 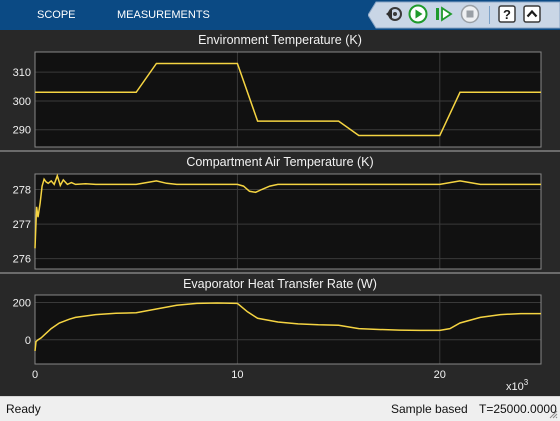 I want to click on plot-axes-background, so click(x=288, y=329).